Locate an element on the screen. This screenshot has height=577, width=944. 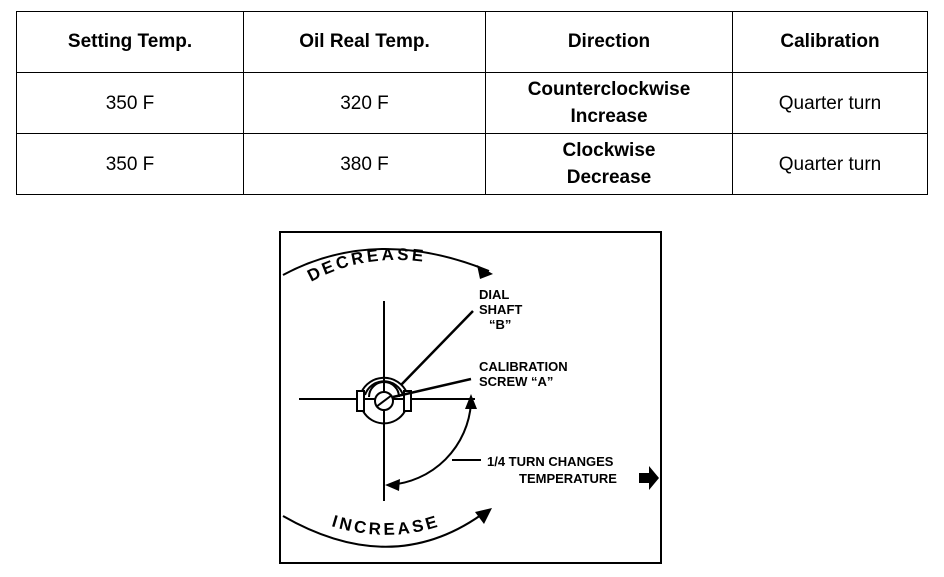
right-arrow-icon is located at coordinates (649, 478).